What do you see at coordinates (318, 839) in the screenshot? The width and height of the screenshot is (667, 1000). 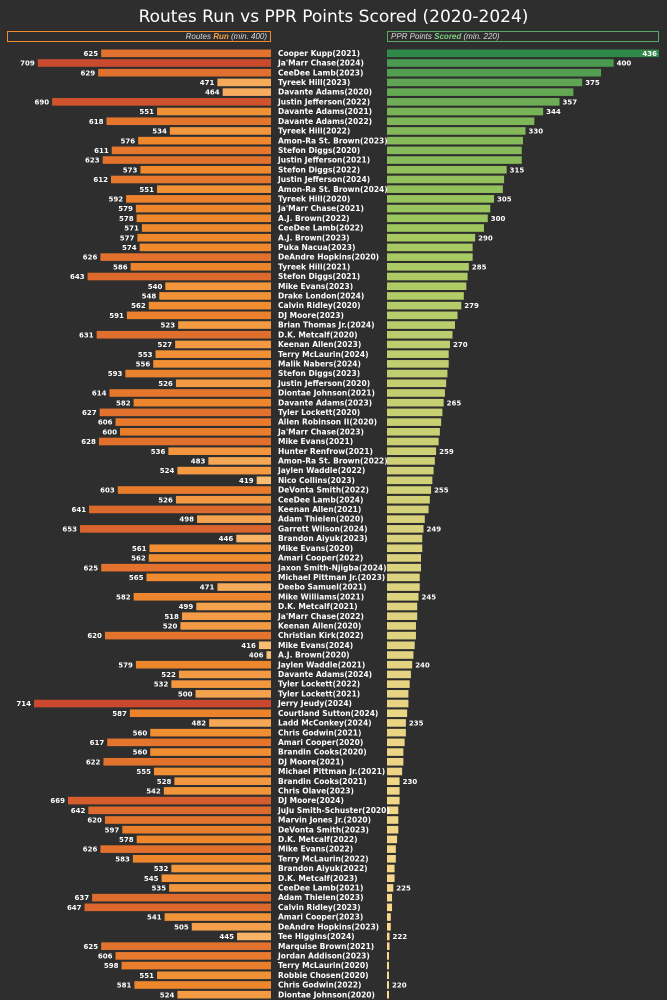 I see `player-label: D.K. Metcalf(2022)` at bounding box center [318, 839].